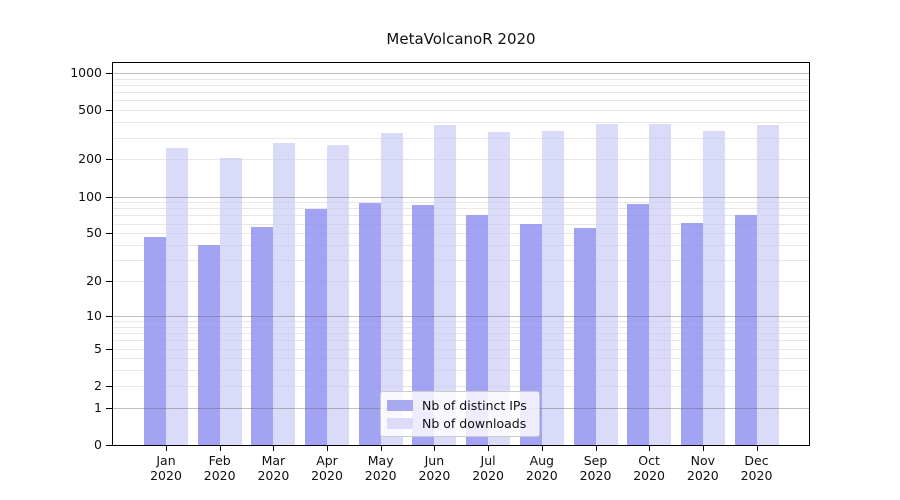 This screenshot has height=500, width=900. What do you see at coordinates (756, 468) in the screenshot?
I see `x-tick-label-dec: Dec 2020` at bounding box center [756, 468].